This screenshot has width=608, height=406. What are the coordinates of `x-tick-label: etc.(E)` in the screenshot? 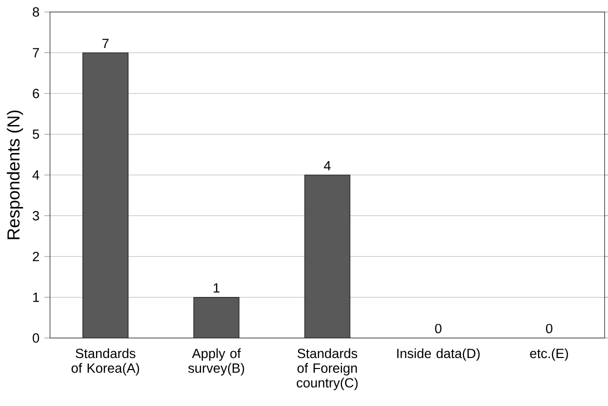 It's located at (549, 354).